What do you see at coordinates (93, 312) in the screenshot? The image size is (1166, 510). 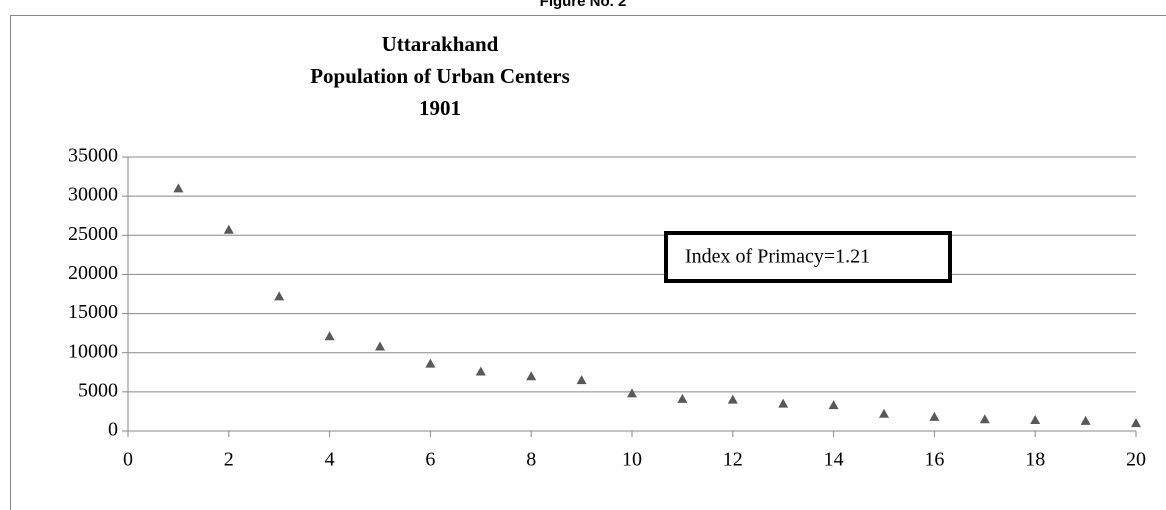 I see `y-tick-label: 15000` at bounding box center [93, 312].